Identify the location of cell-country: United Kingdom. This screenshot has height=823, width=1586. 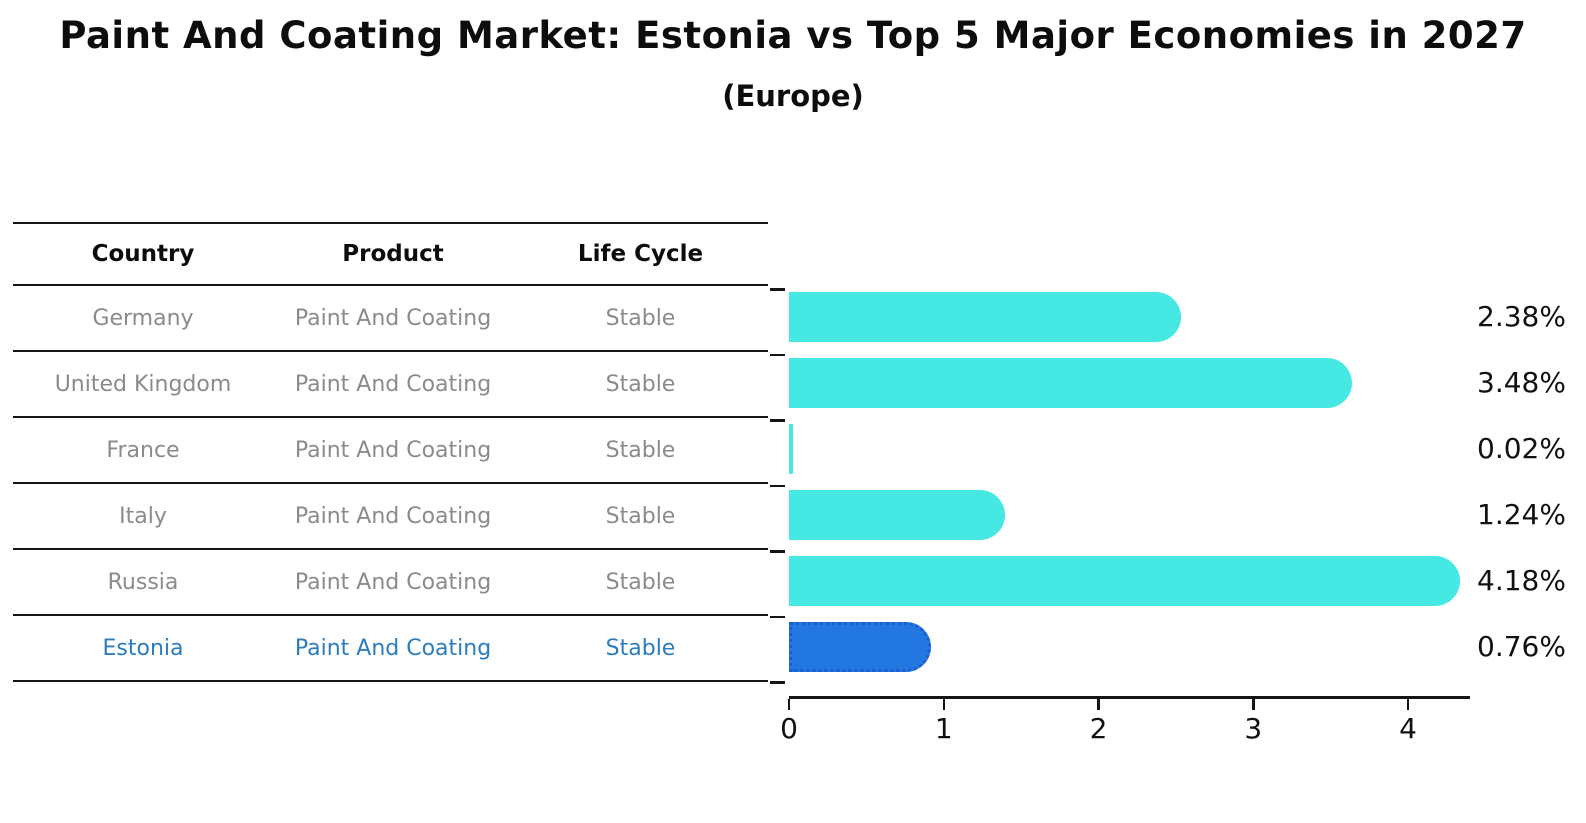
(143, 384).